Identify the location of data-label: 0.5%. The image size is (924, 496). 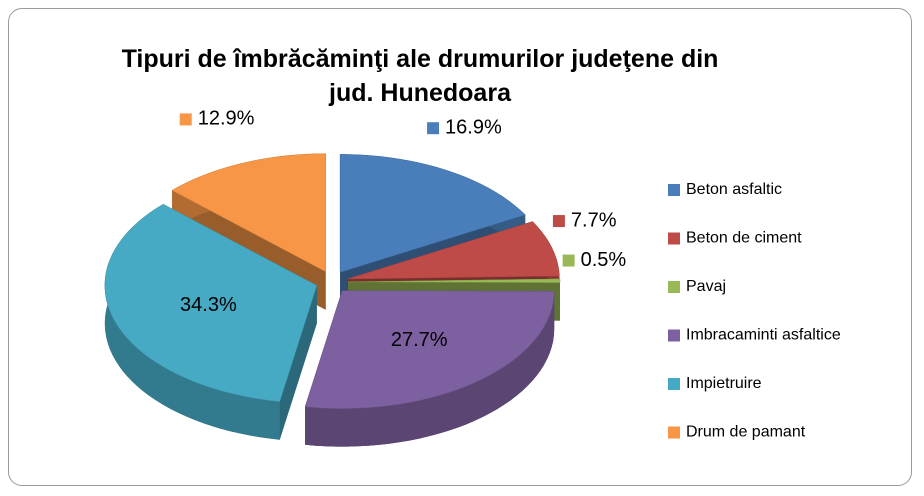
(604, 260).